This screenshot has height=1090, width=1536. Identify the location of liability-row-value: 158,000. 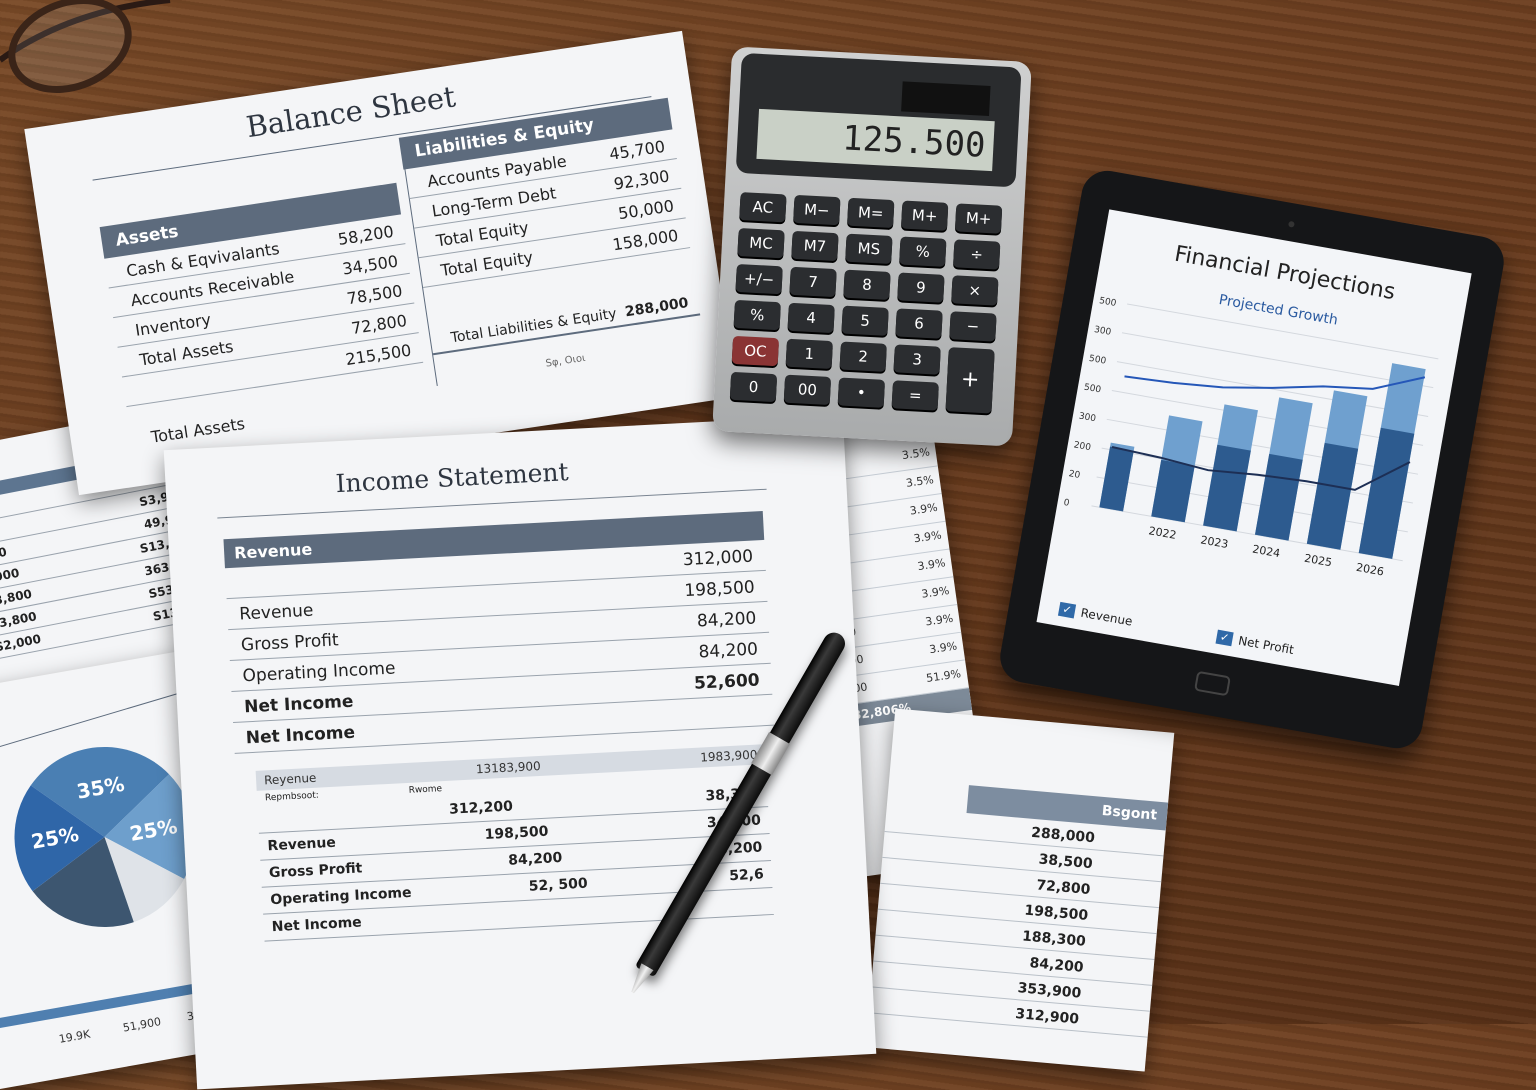
(645, 240).